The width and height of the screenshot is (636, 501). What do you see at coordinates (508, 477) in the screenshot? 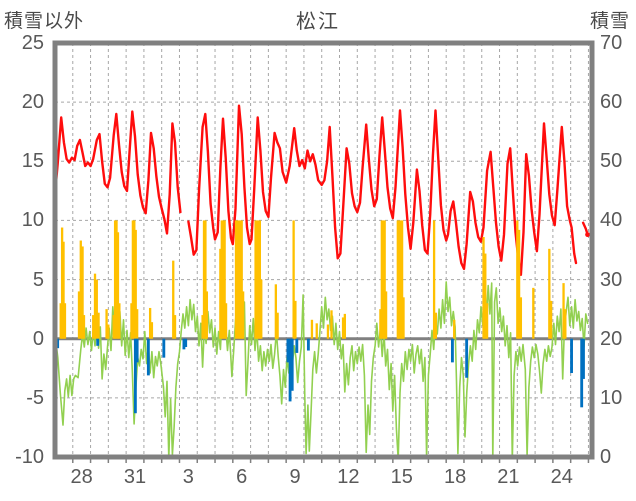
I see `x-axis-tick-label: 21` at bounding box center [508, 477].